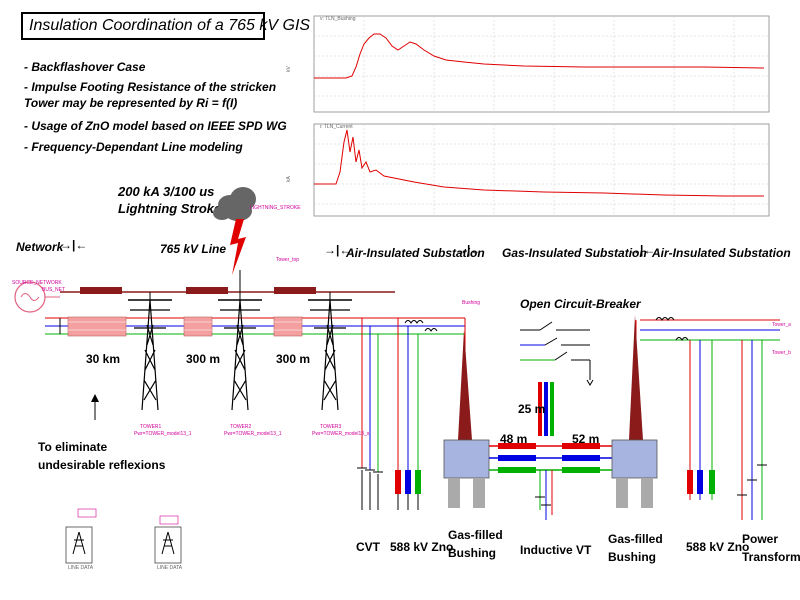 The width and height of the screenshot is (800, 600). What do you see at coordinates (539, 163) in the screenshot?
I see `waveform-lower` at bounding box center [539, 163].